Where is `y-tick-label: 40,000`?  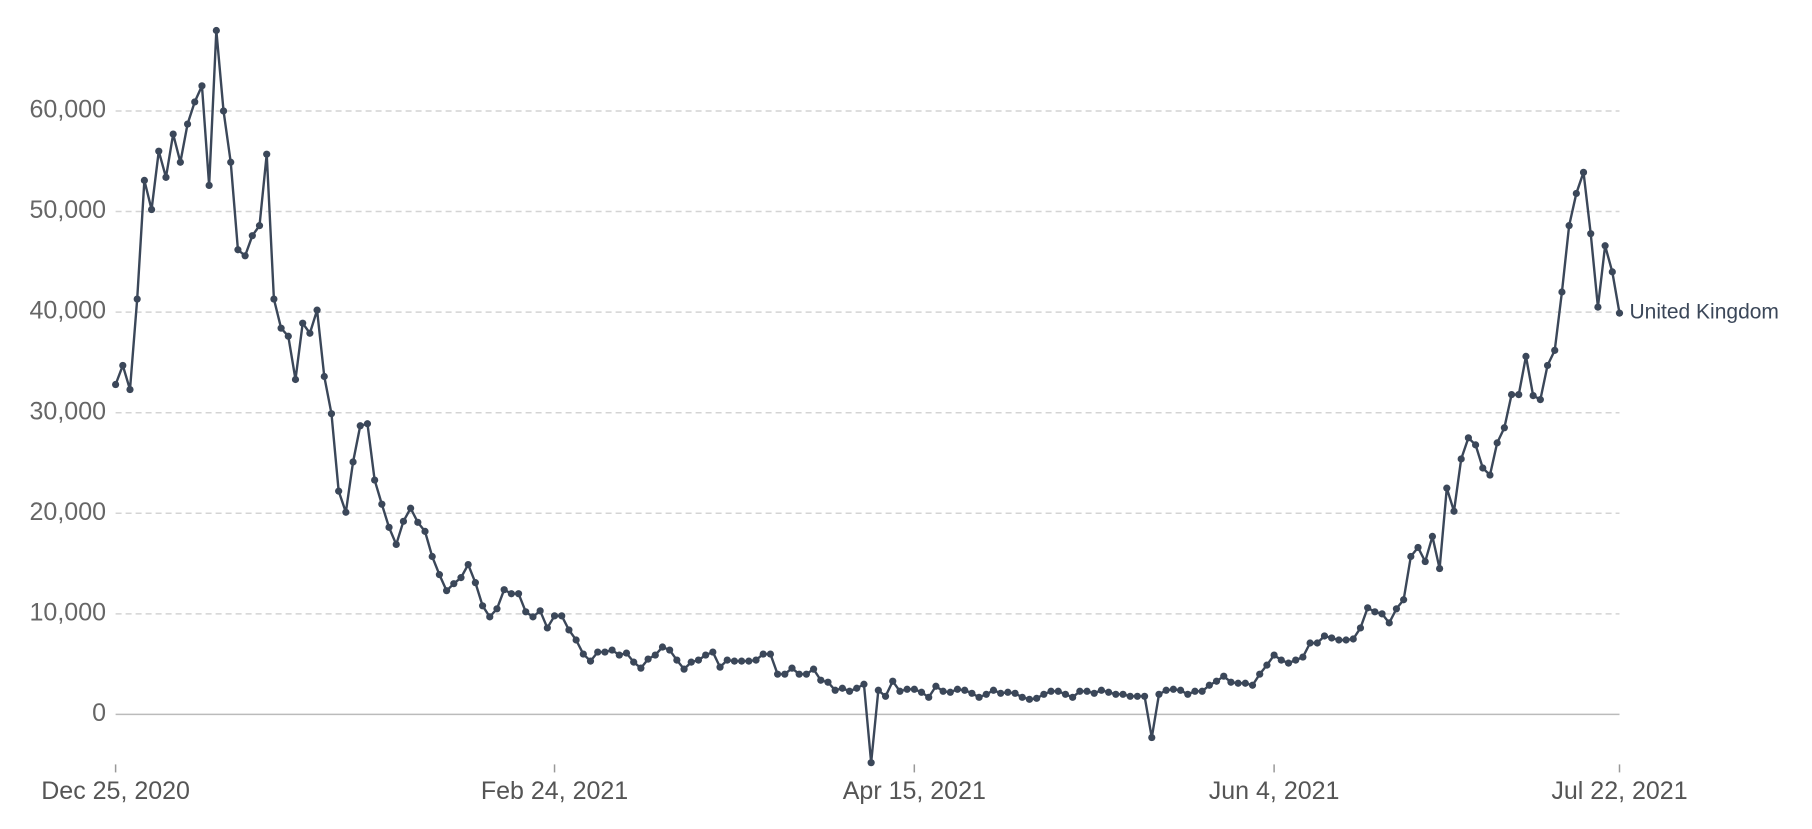
y-tick-label: 40,000 is located at coordinates (68, 311).